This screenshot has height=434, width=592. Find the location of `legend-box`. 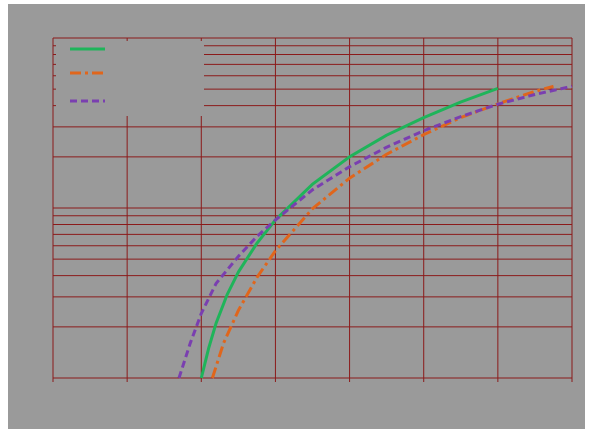

legend-box is located at coordinates (130, 78).